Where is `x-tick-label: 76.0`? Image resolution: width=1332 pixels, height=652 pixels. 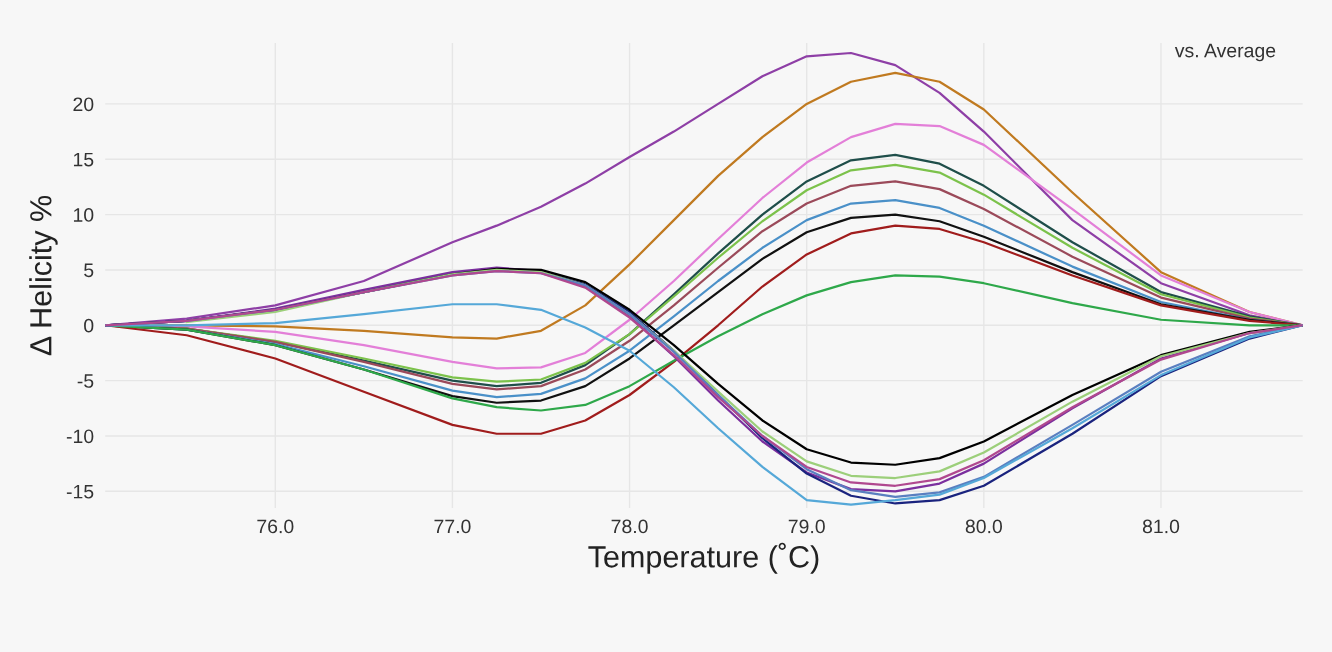
x-tick-label: 76.0 is located at coordinates (275, 526).